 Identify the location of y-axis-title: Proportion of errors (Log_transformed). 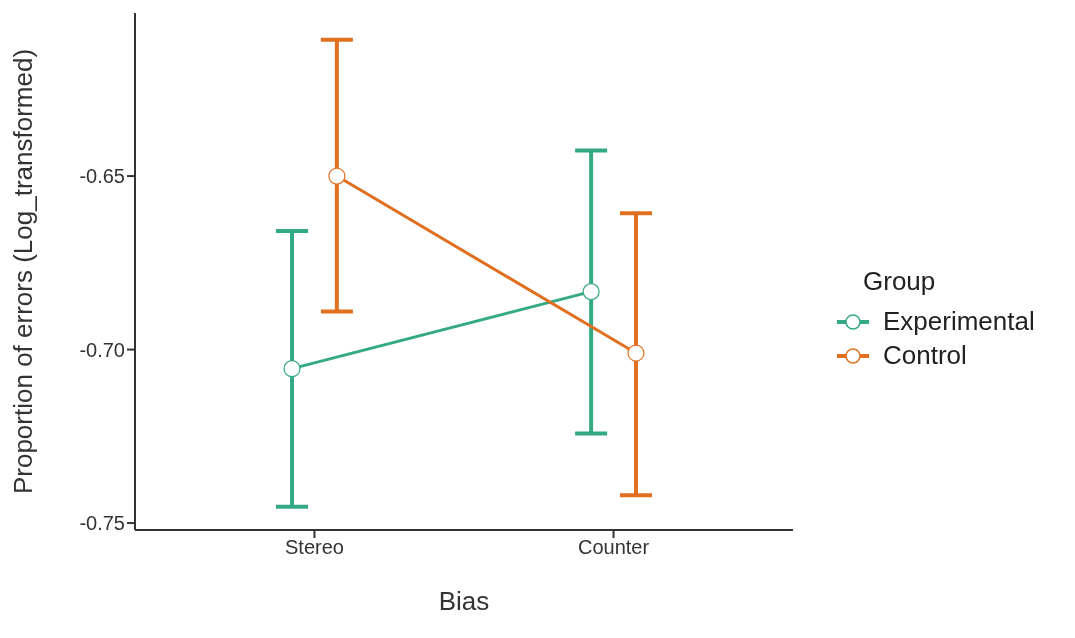
(23, 271).